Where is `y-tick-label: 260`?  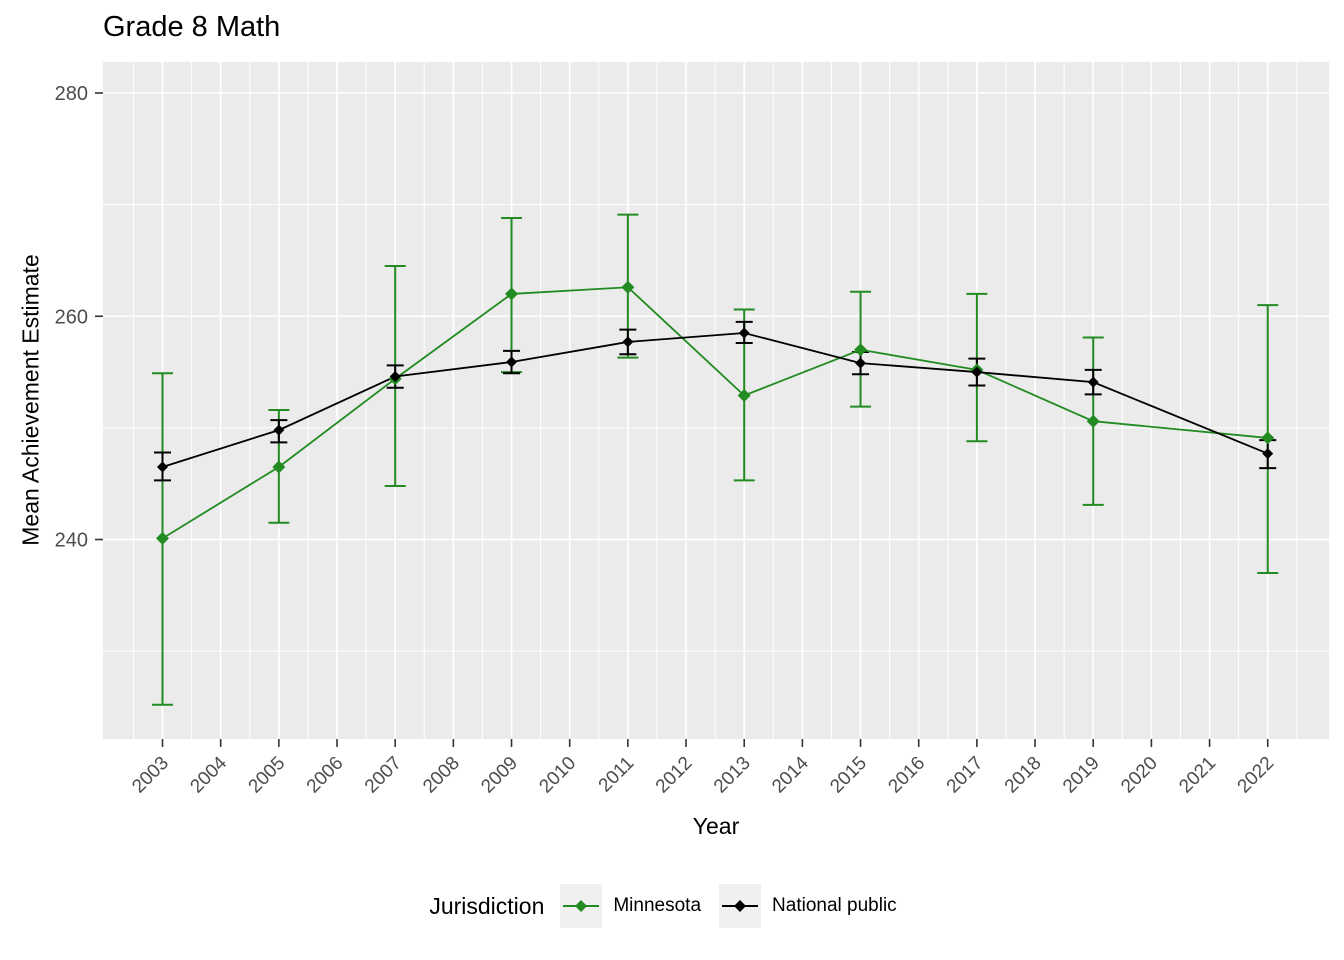
y-tick-label: 260 is located at coordinates (71, 317).